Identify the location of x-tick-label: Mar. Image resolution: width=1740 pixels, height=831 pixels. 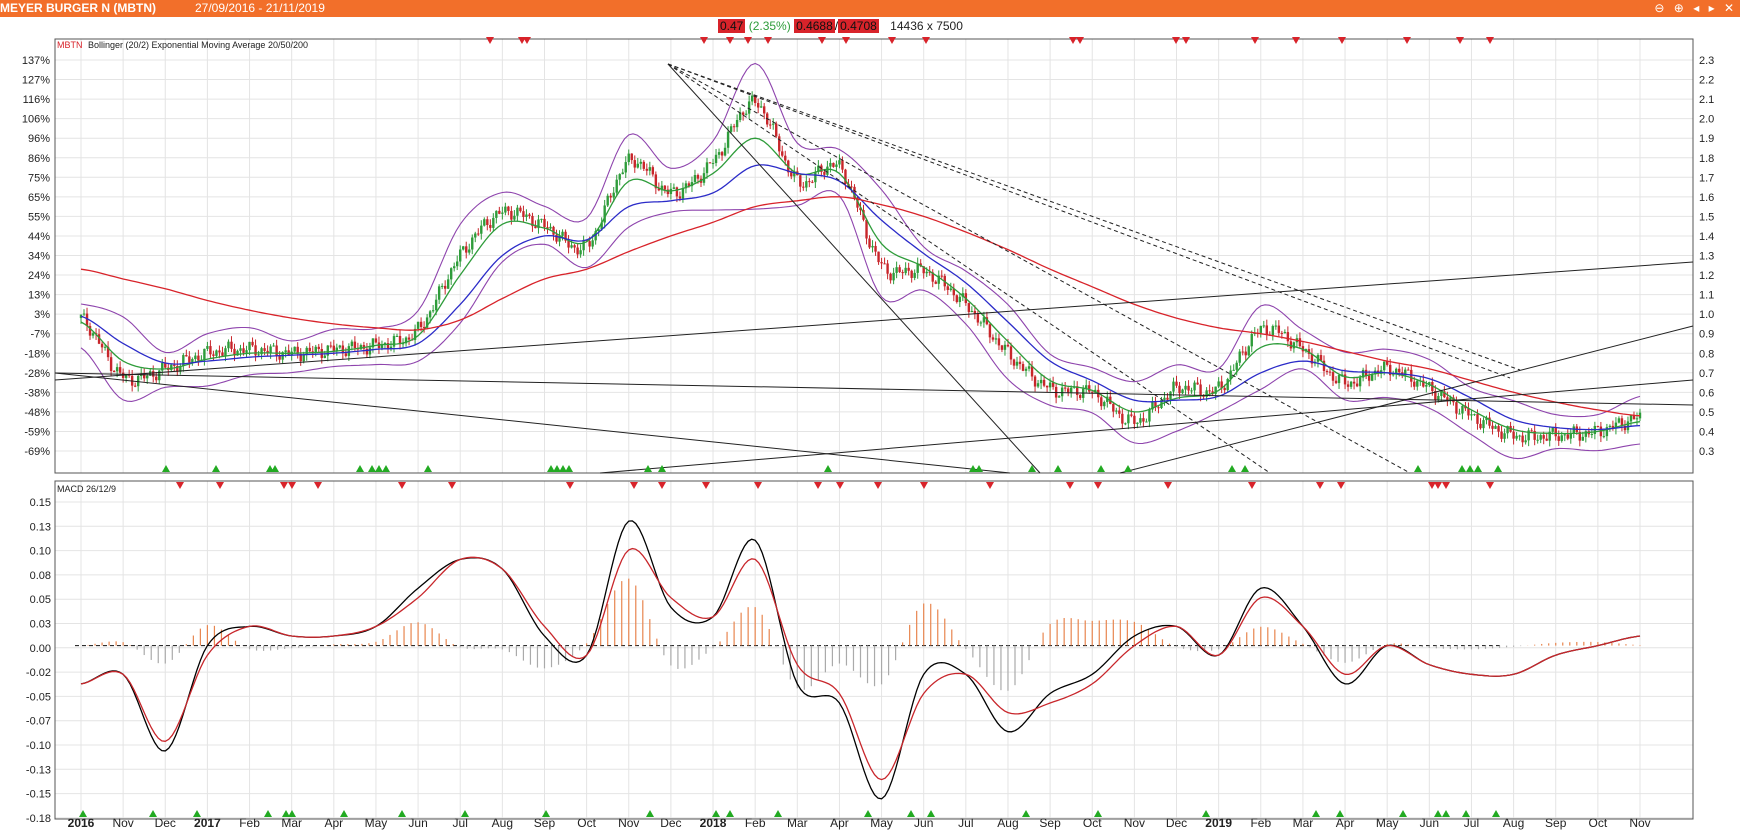
(291, 823).